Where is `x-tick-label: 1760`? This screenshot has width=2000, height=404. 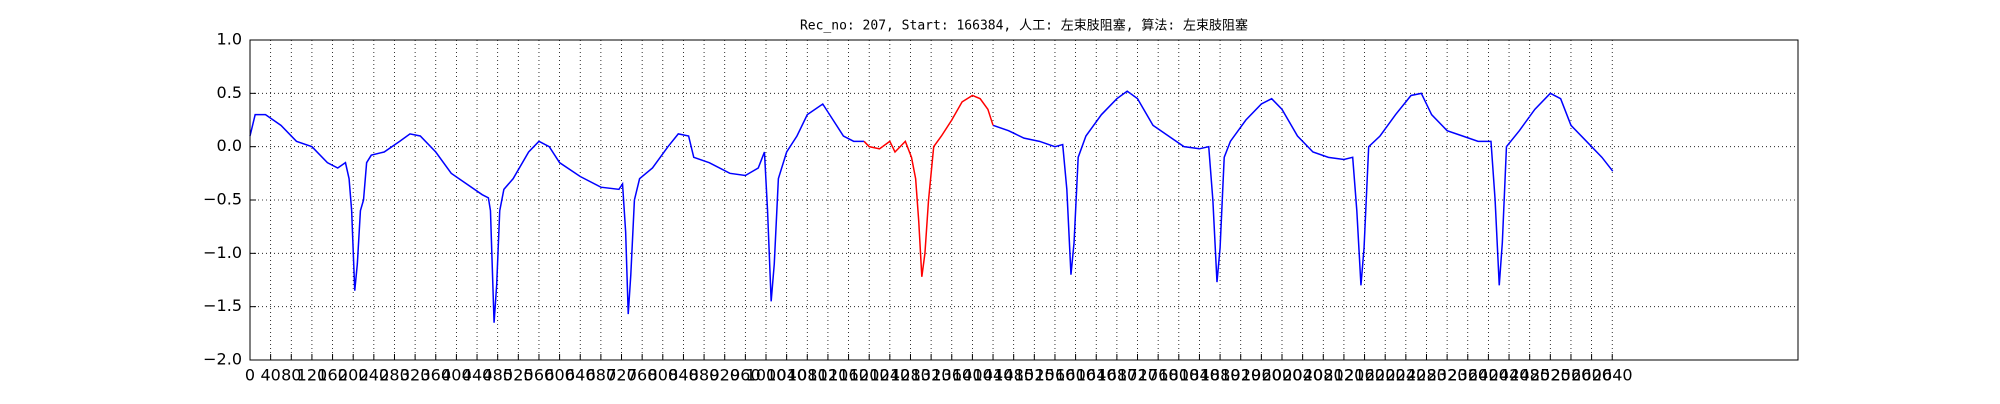
x-tick-label: 1760 is located at coordinates (1158, 375).